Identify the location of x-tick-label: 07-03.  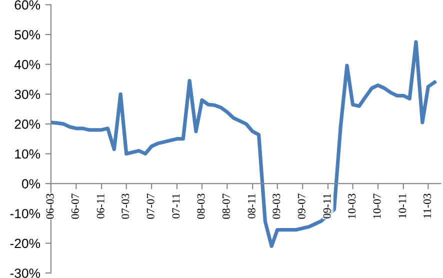
(126, 206).